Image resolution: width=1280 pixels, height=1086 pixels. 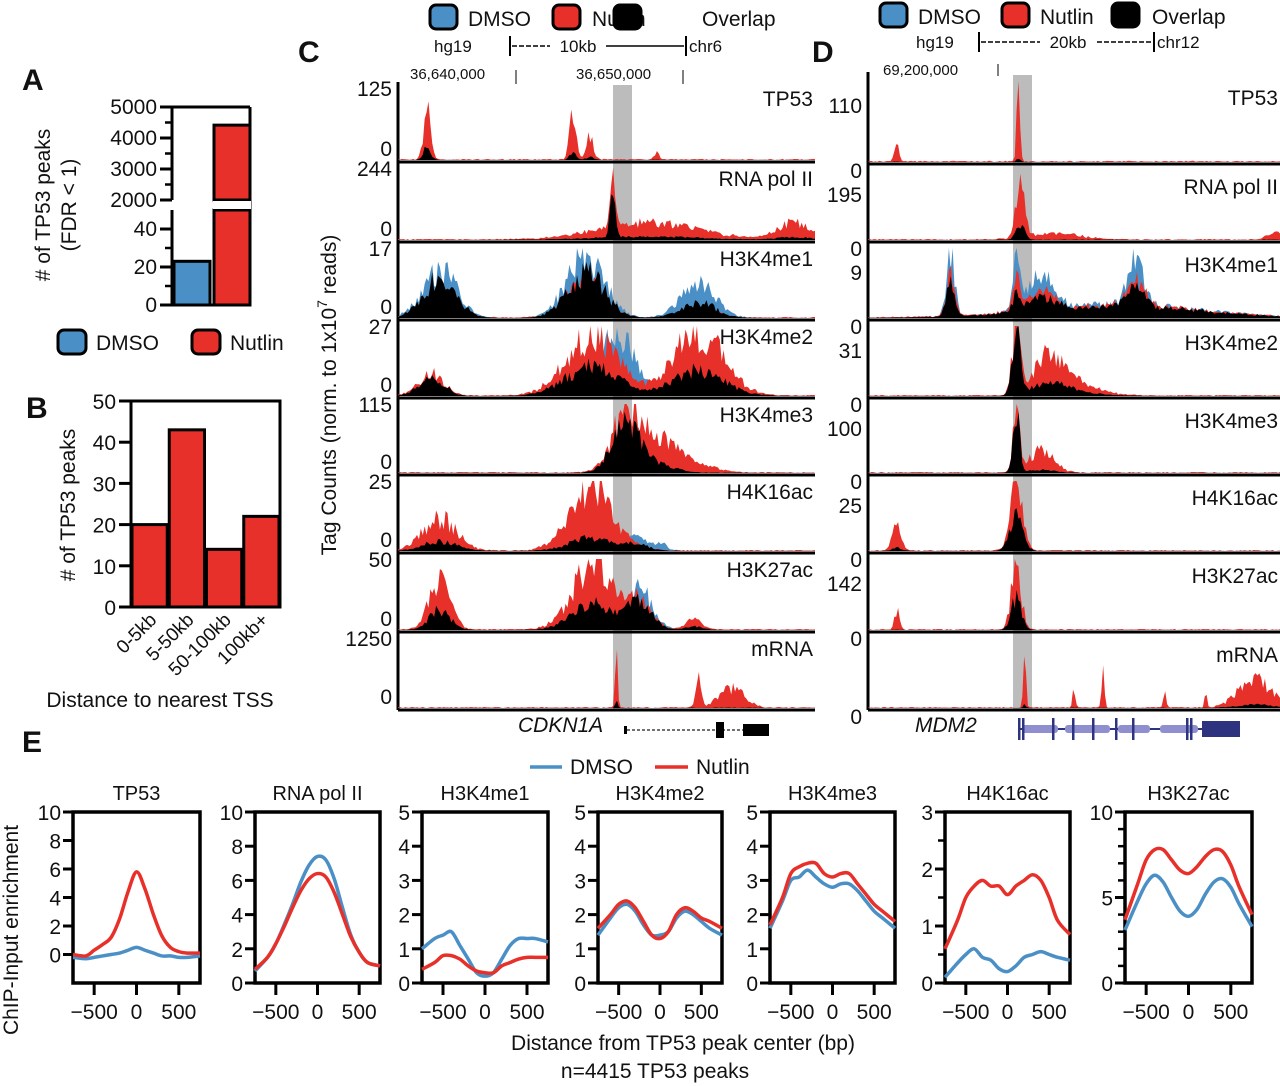 What do you see at coordinates (232, 162) in the screenshot?
I see `bar-nutlin-upper` at bounding box center [232, 162].